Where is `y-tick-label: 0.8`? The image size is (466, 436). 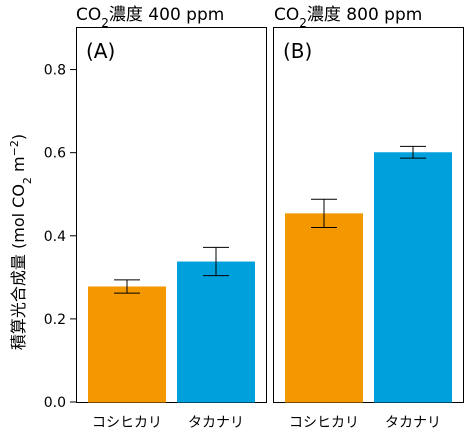 y-tick-label: 0.8 is located at coordinates (55, 71).